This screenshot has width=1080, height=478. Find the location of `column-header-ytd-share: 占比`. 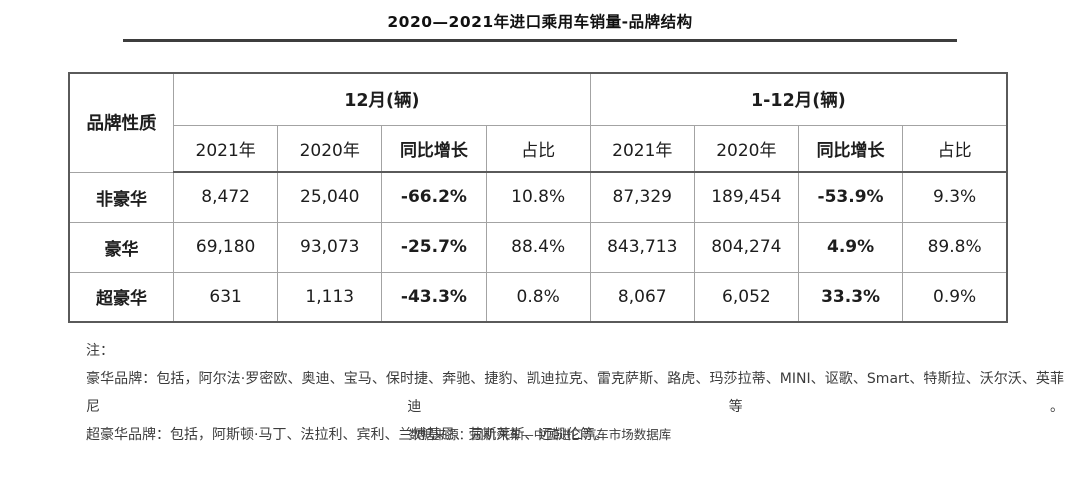

column-header-ytd-share: 占比 is located at coordinates (955, 148).